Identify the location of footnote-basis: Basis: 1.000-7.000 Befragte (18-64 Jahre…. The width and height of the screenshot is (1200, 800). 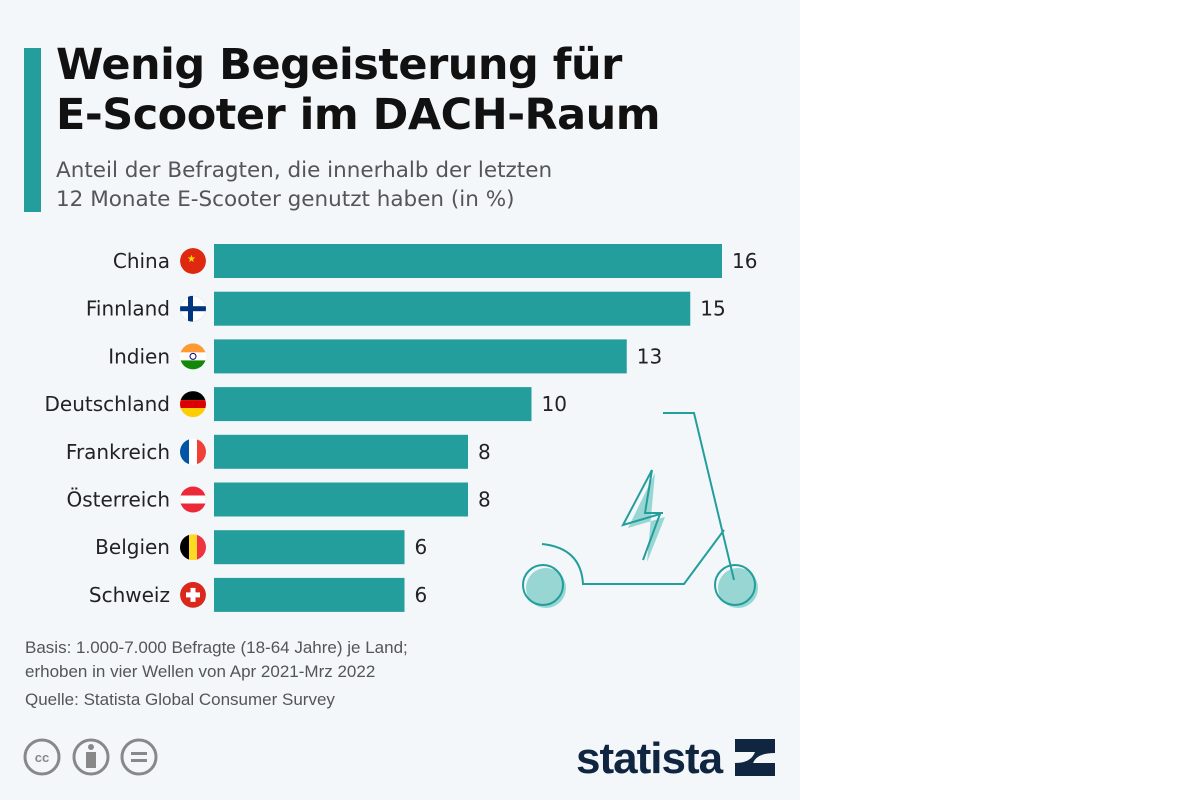
(216, 647).